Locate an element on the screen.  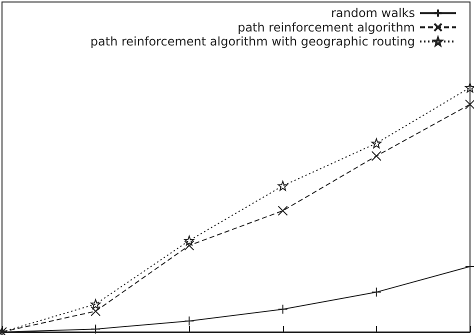
legend-label: path reinforcement algorithm is located at coordinates (326, 27).